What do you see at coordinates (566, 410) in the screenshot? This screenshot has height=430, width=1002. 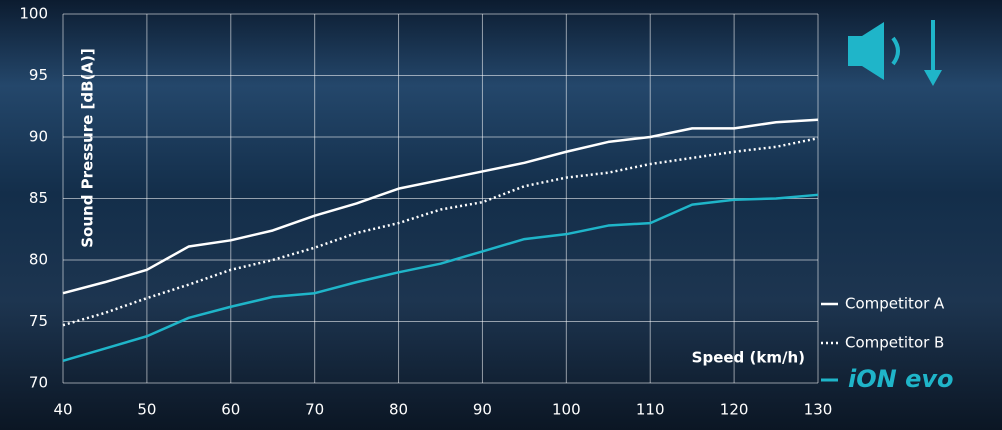 I see `x-tick-label: 100` at bounding box center [566, 410].